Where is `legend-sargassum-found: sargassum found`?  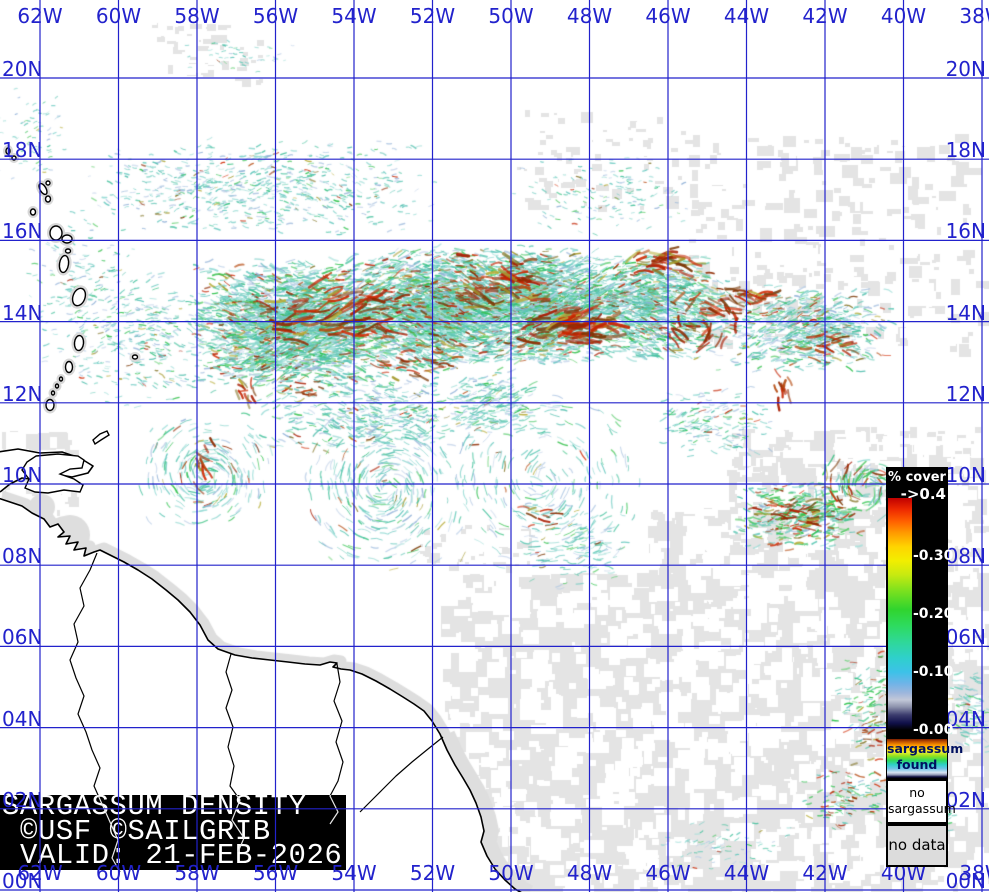 legend-sargassum-found: sargassum found is located at coordinates (925, 758).